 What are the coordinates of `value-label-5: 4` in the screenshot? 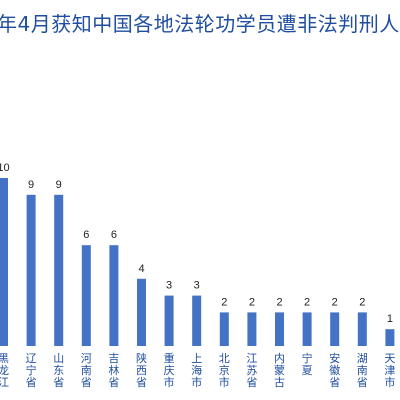 It's located at (141, 269).